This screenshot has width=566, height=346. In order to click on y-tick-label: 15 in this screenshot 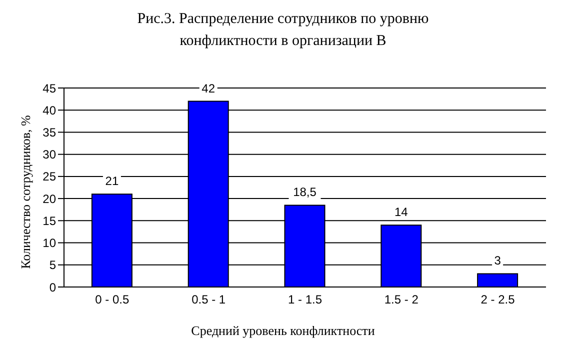, I will do `click(49, 221)`.